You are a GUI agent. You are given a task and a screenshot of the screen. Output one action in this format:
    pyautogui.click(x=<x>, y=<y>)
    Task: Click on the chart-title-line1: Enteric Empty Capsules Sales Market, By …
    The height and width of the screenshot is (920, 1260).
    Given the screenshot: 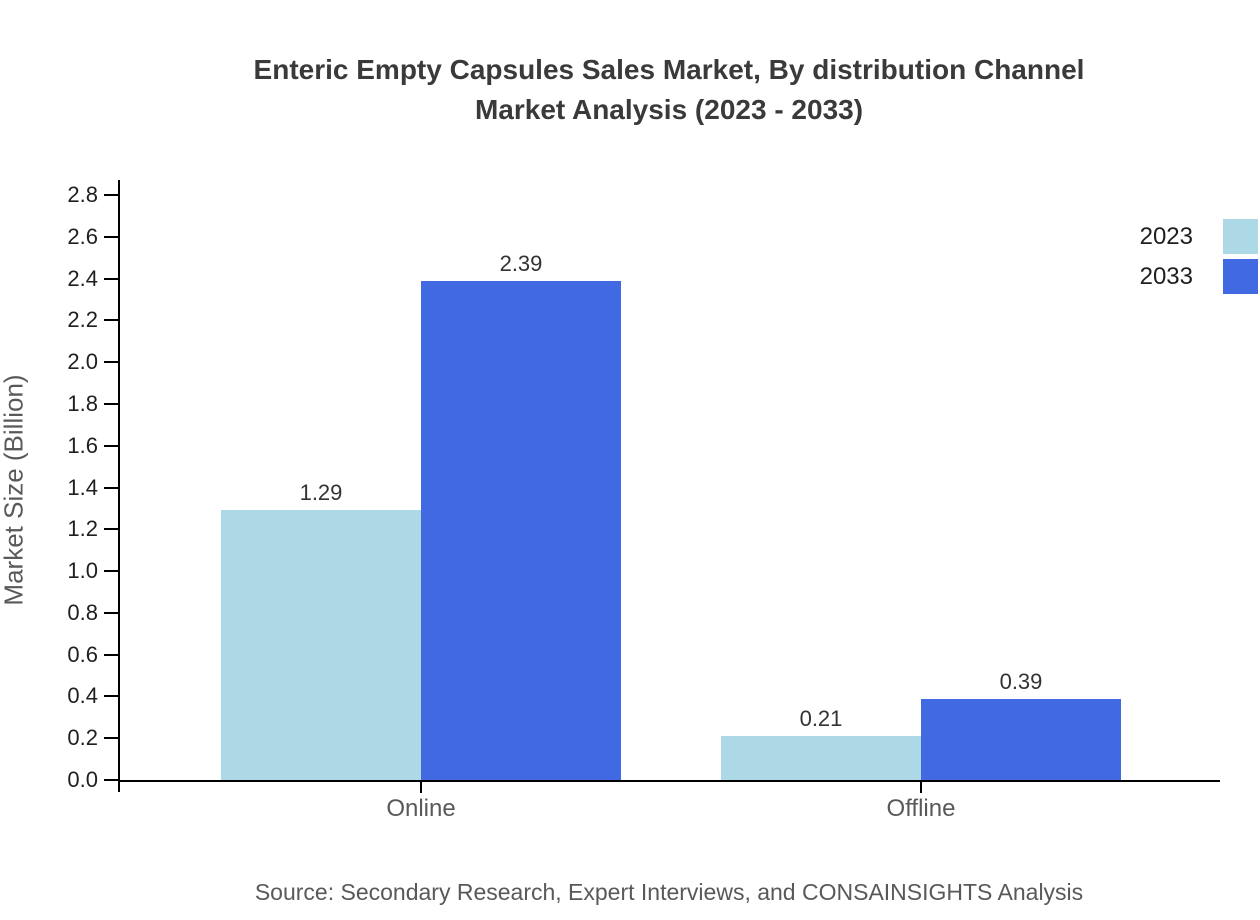 What is the action you would take?
    pyautogui.click(x=669, y=69)
    